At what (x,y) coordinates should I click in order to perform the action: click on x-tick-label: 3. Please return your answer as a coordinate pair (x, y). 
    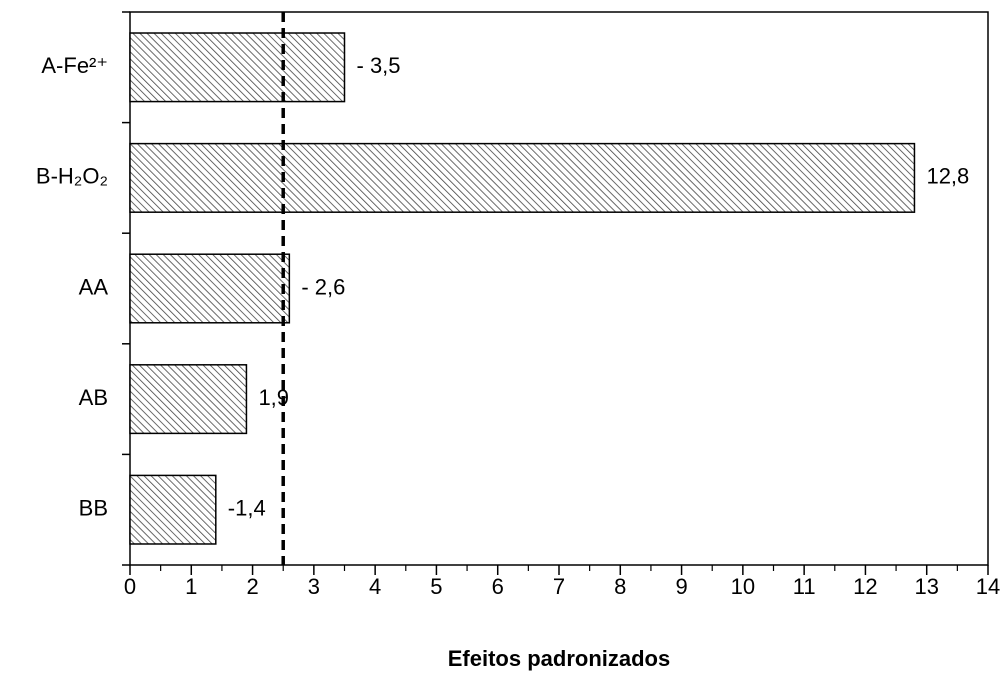
    Looking at the image, I should click on (314, 586).